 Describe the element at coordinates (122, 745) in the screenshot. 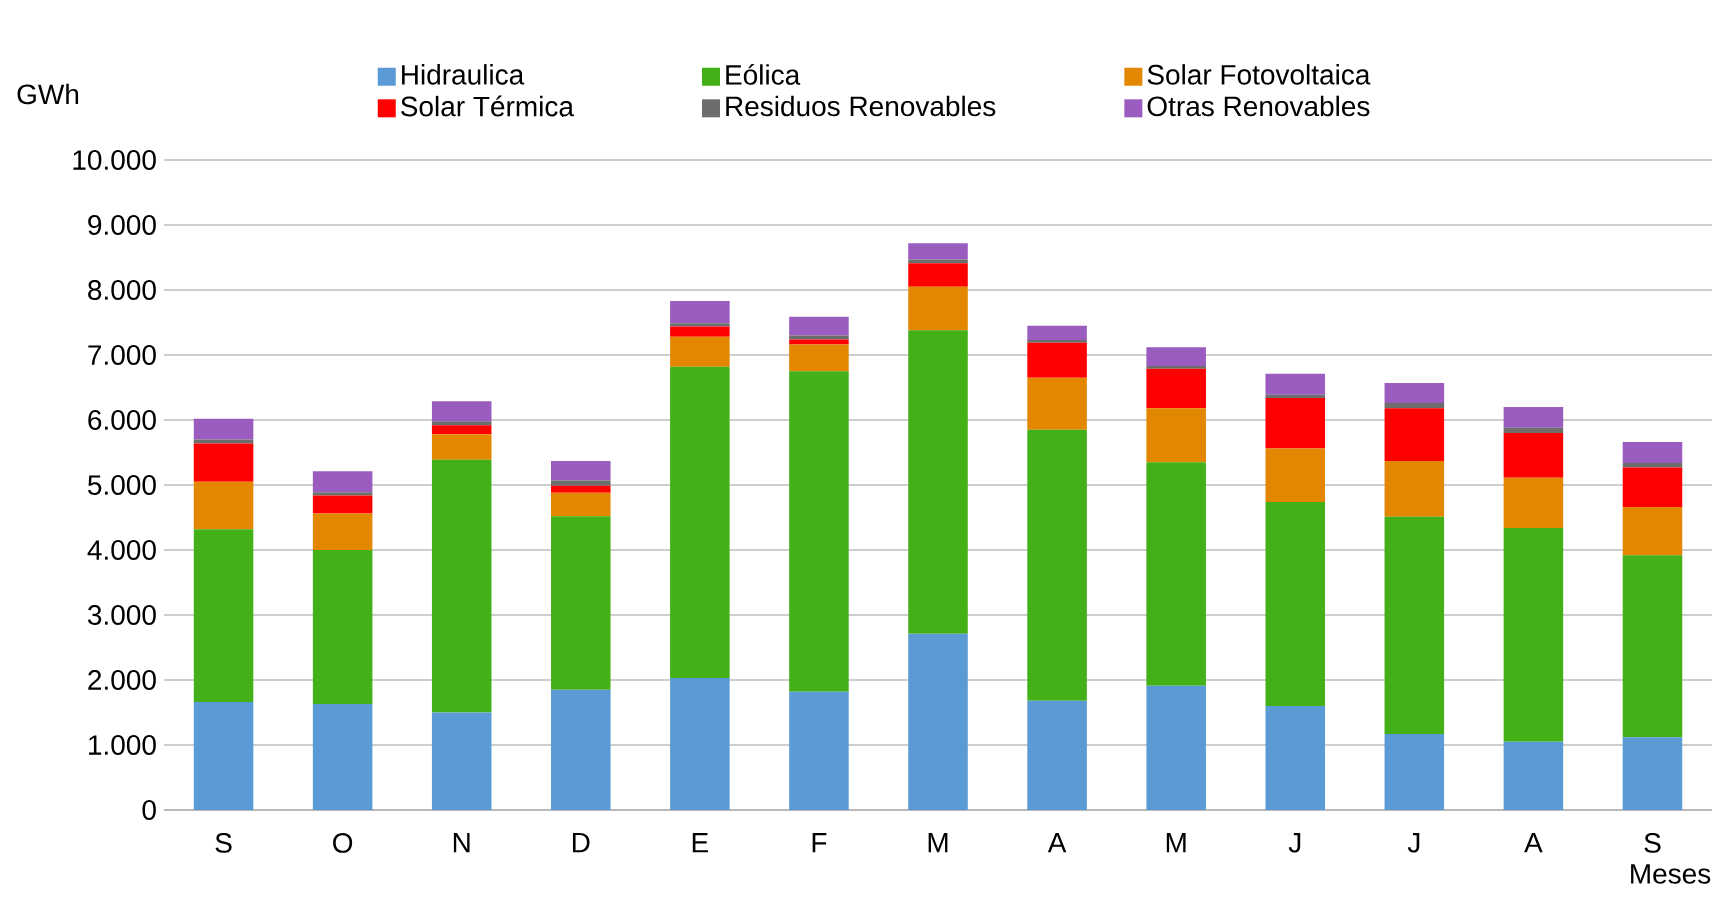

I see `y-tick-label: 1.000` at that location.